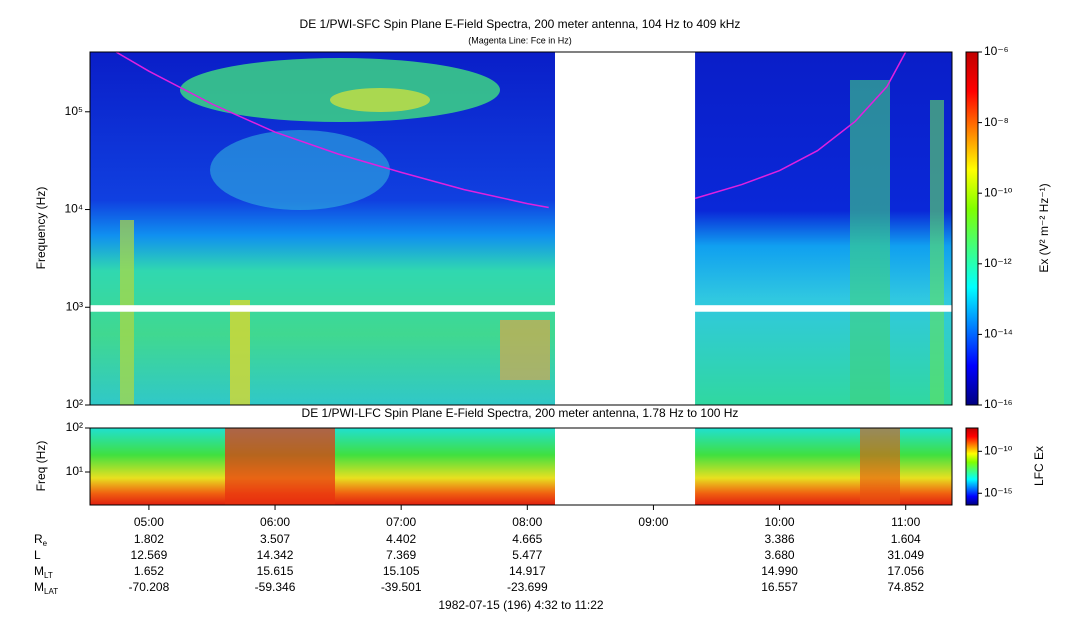  Describe the element at coordinates (823, 466) in the screenshot. I see `lfc-spectrum-right` at that location.